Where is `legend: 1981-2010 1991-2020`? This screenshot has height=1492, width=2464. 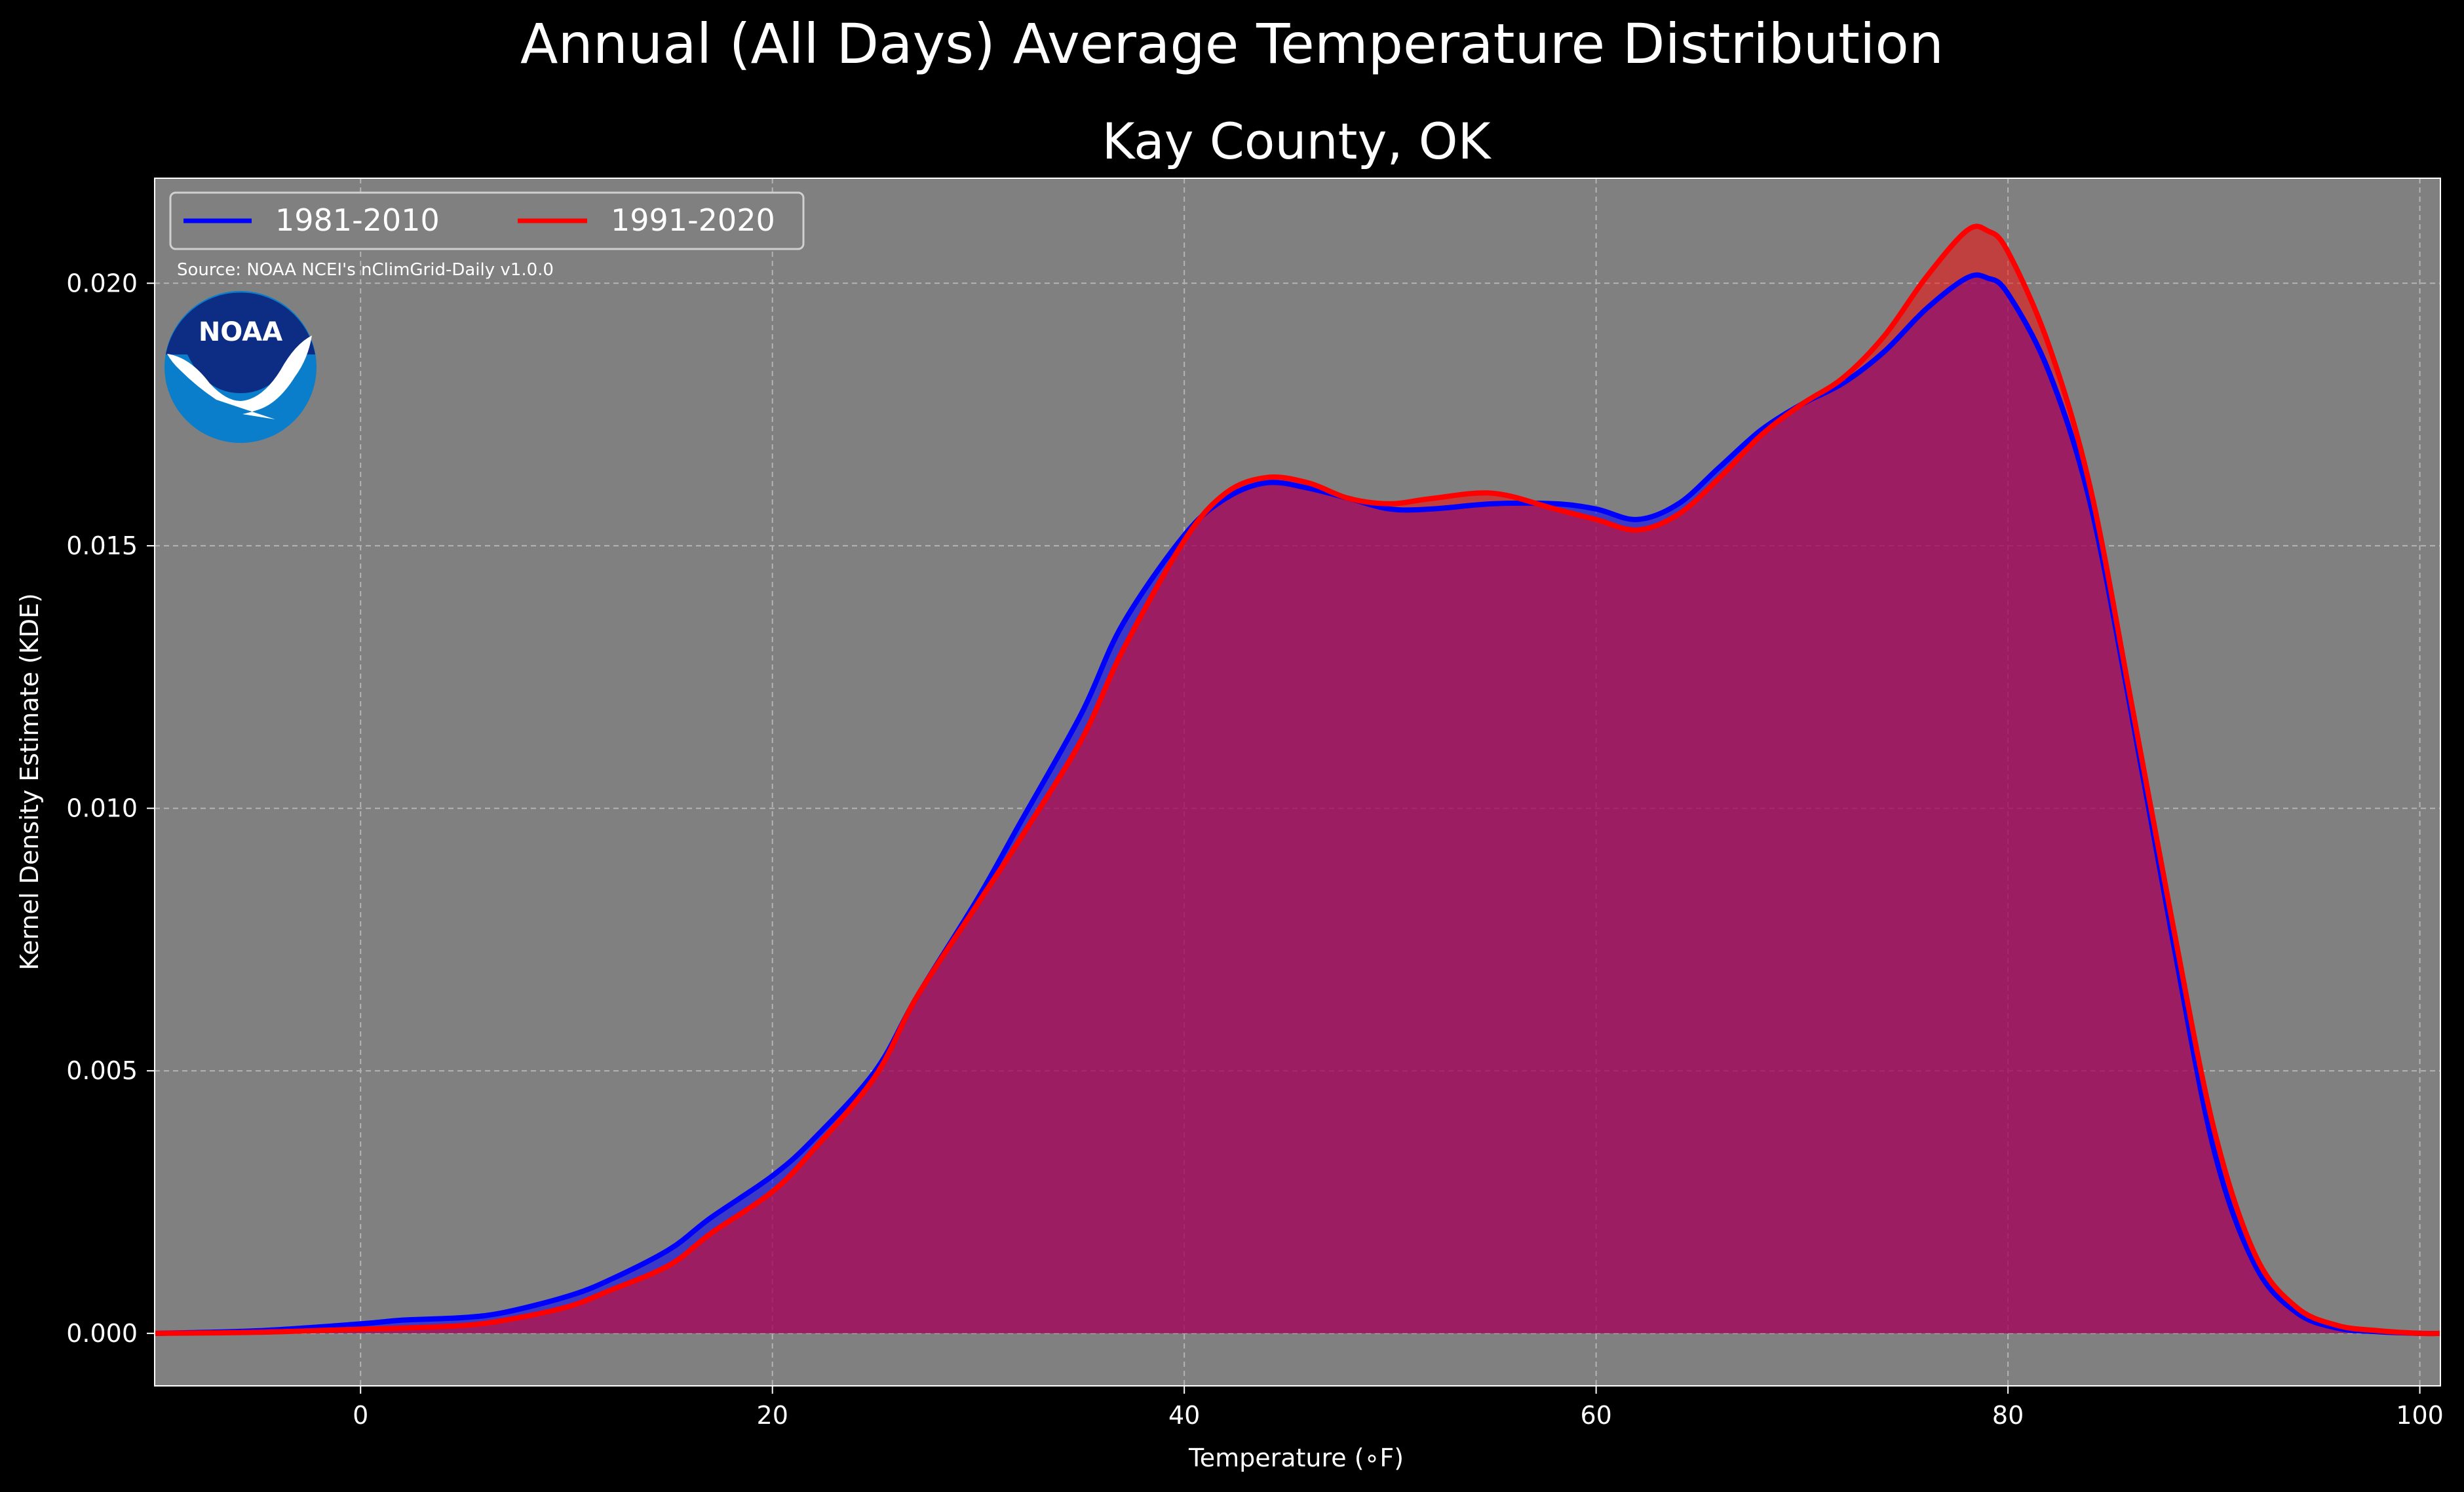
legend: 1981-2010 1991-2020 is located at coordinates (487, 220).